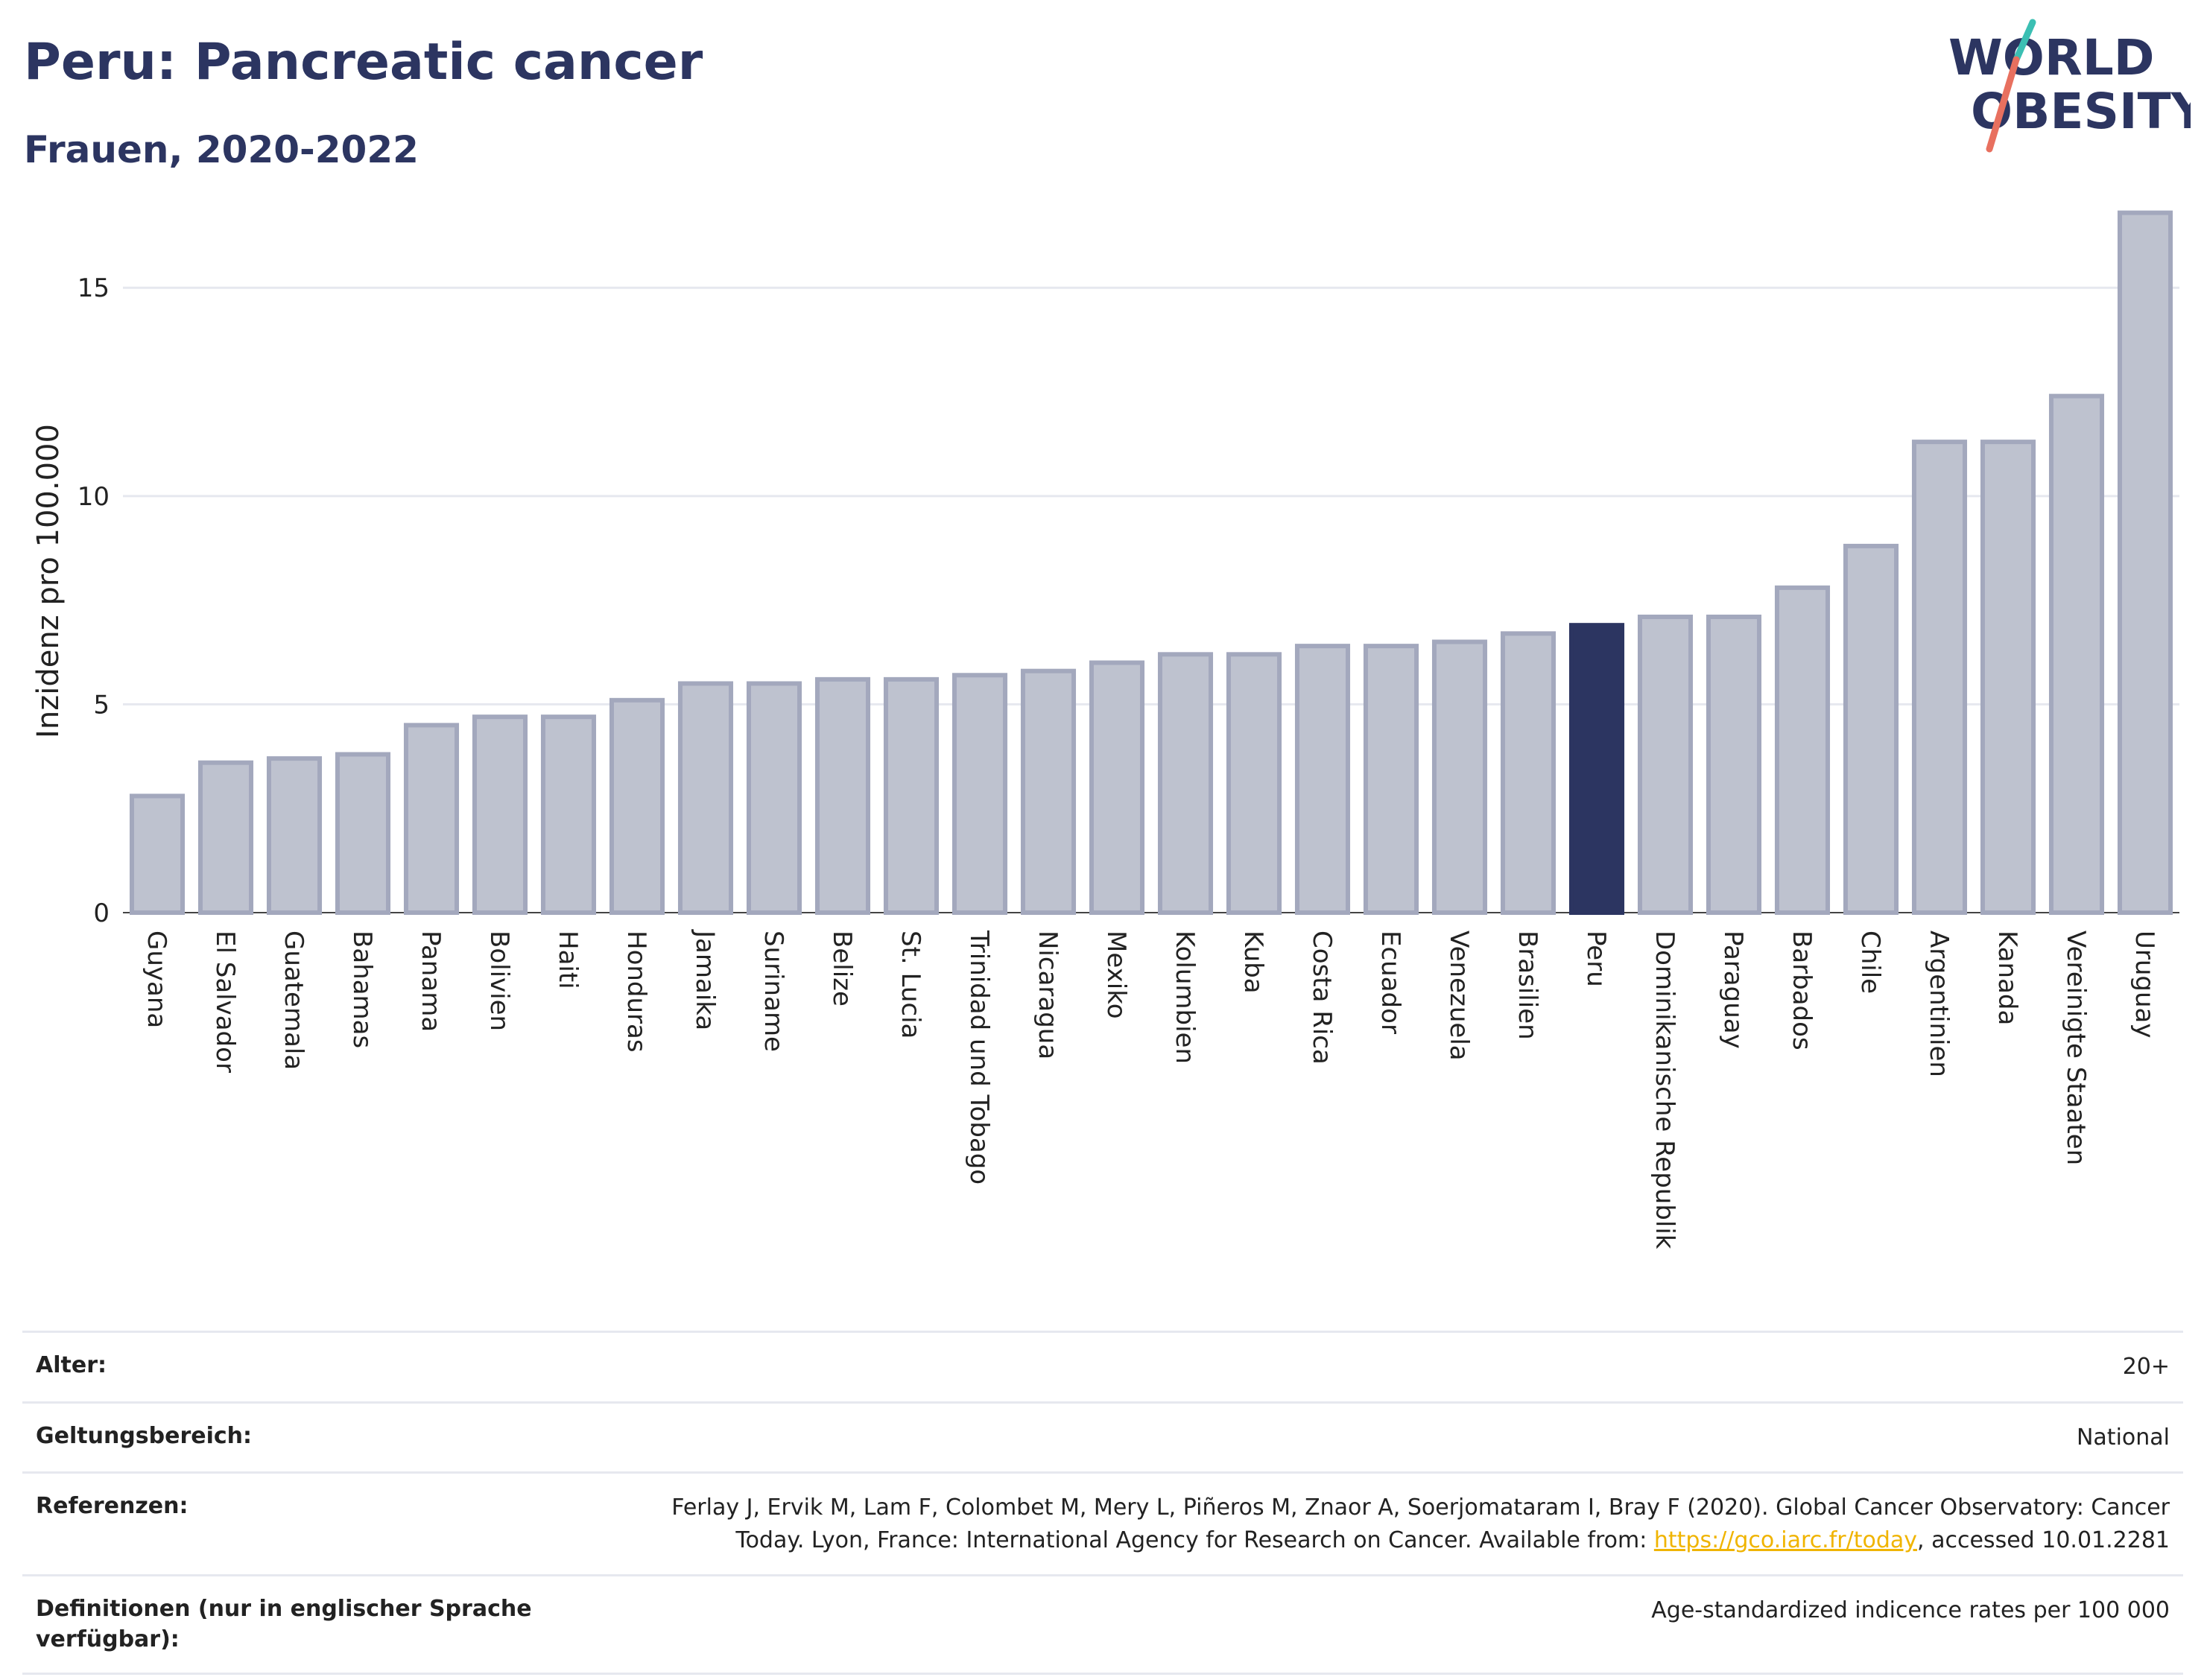  What do you see at coordinates (2003, 104) in the screenshot?
I see `logo-slash-bottom` at bounding box center [2003, 104].